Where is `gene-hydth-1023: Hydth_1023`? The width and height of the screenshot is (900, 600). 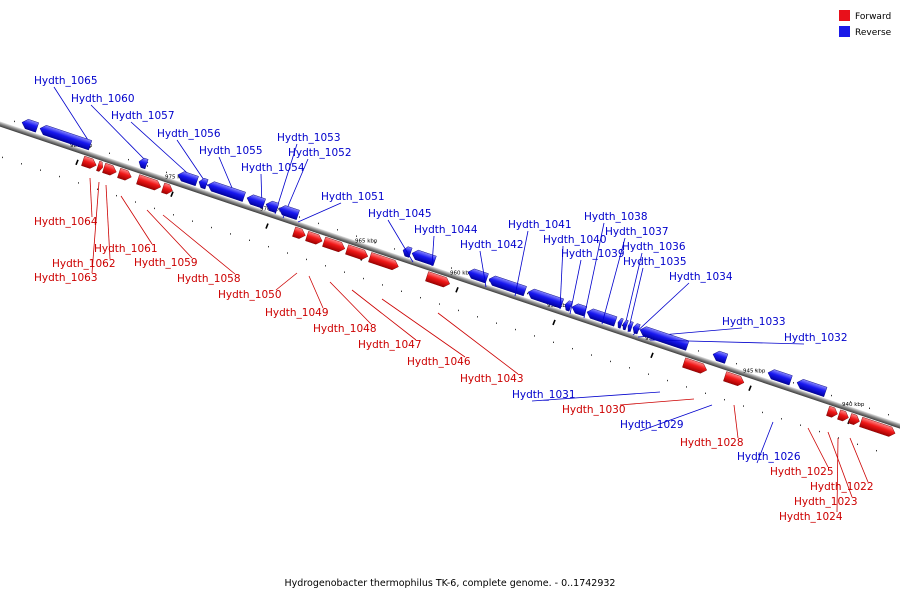
gene-hydth-1023: Hydth_1023 is located at coordinates (827, 460).